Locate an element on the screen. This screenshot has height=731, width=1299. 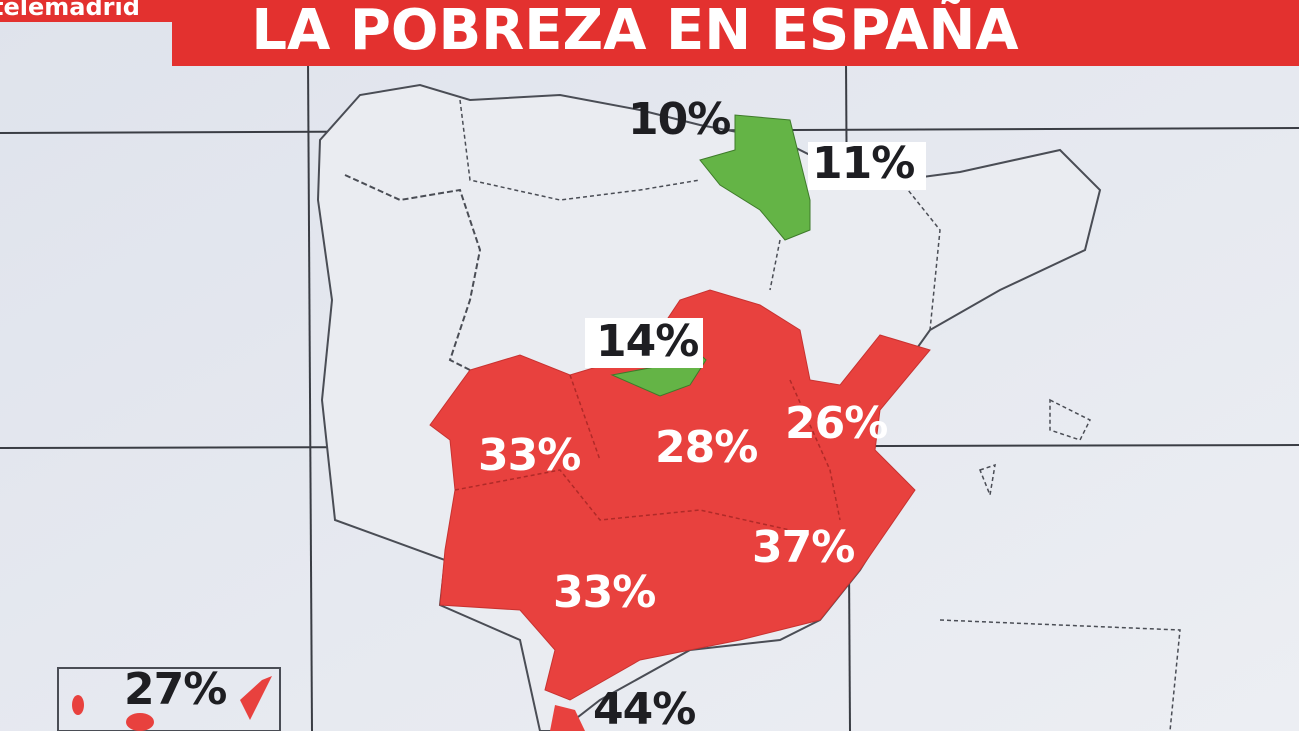
region-label: 11% is located at coordinates (863, 163).